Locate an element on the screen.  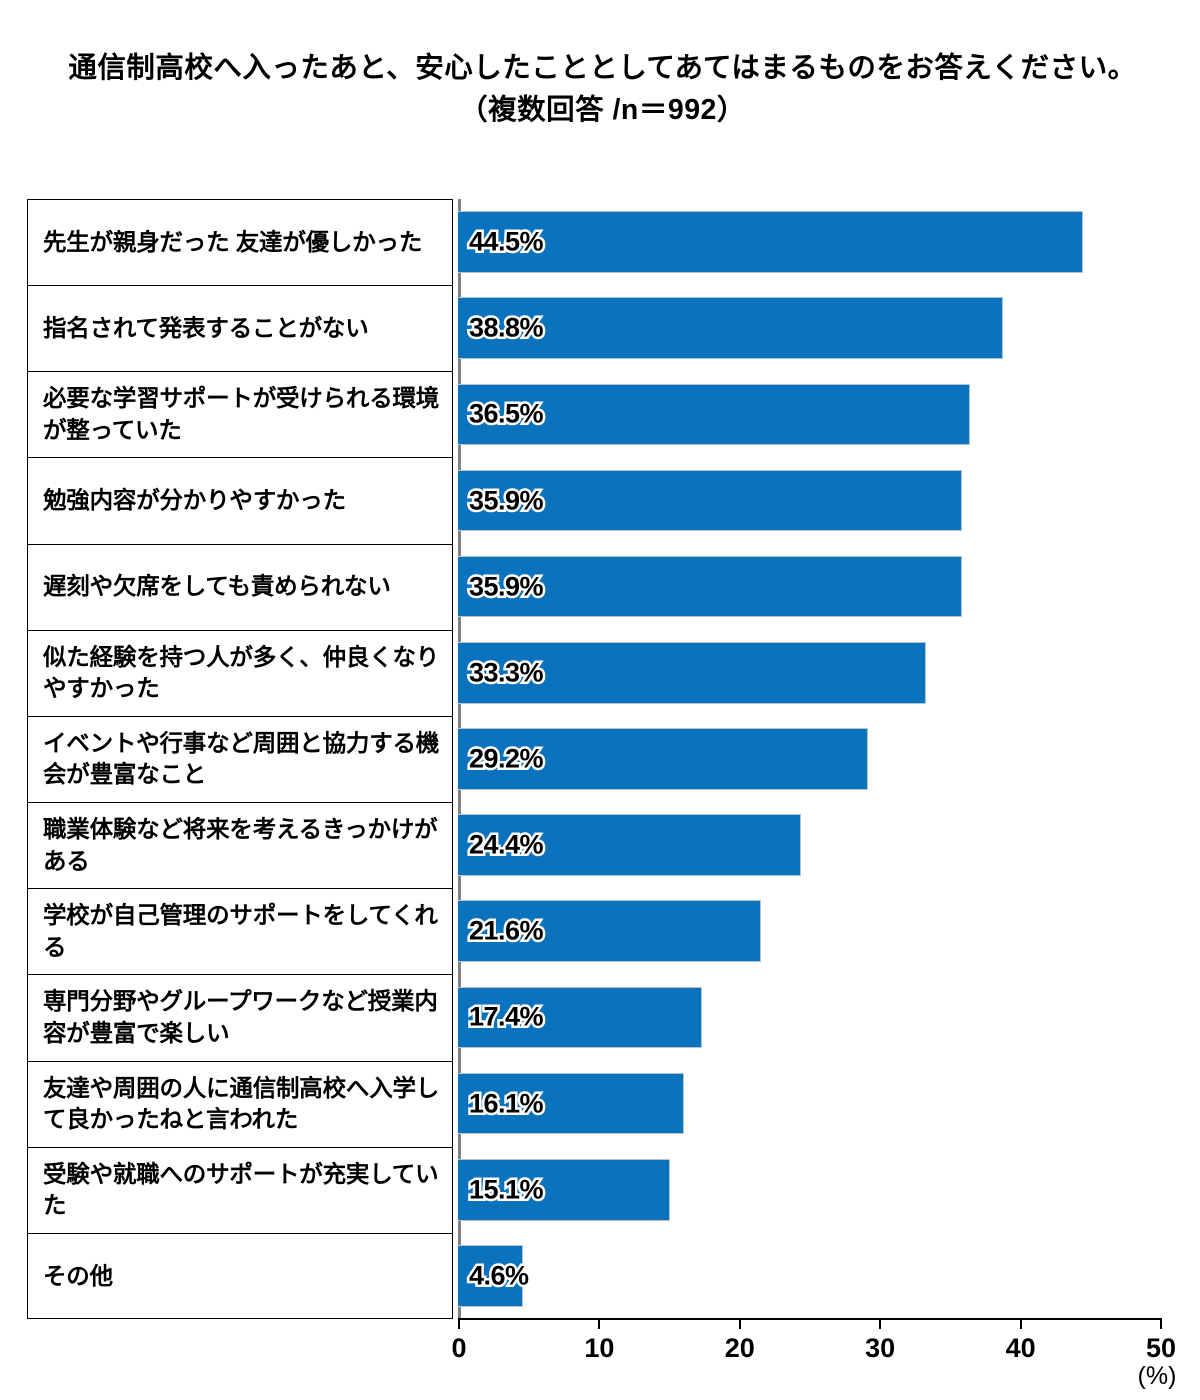
bar-value-label: 17.4% is located at coordinates (506, 1016).